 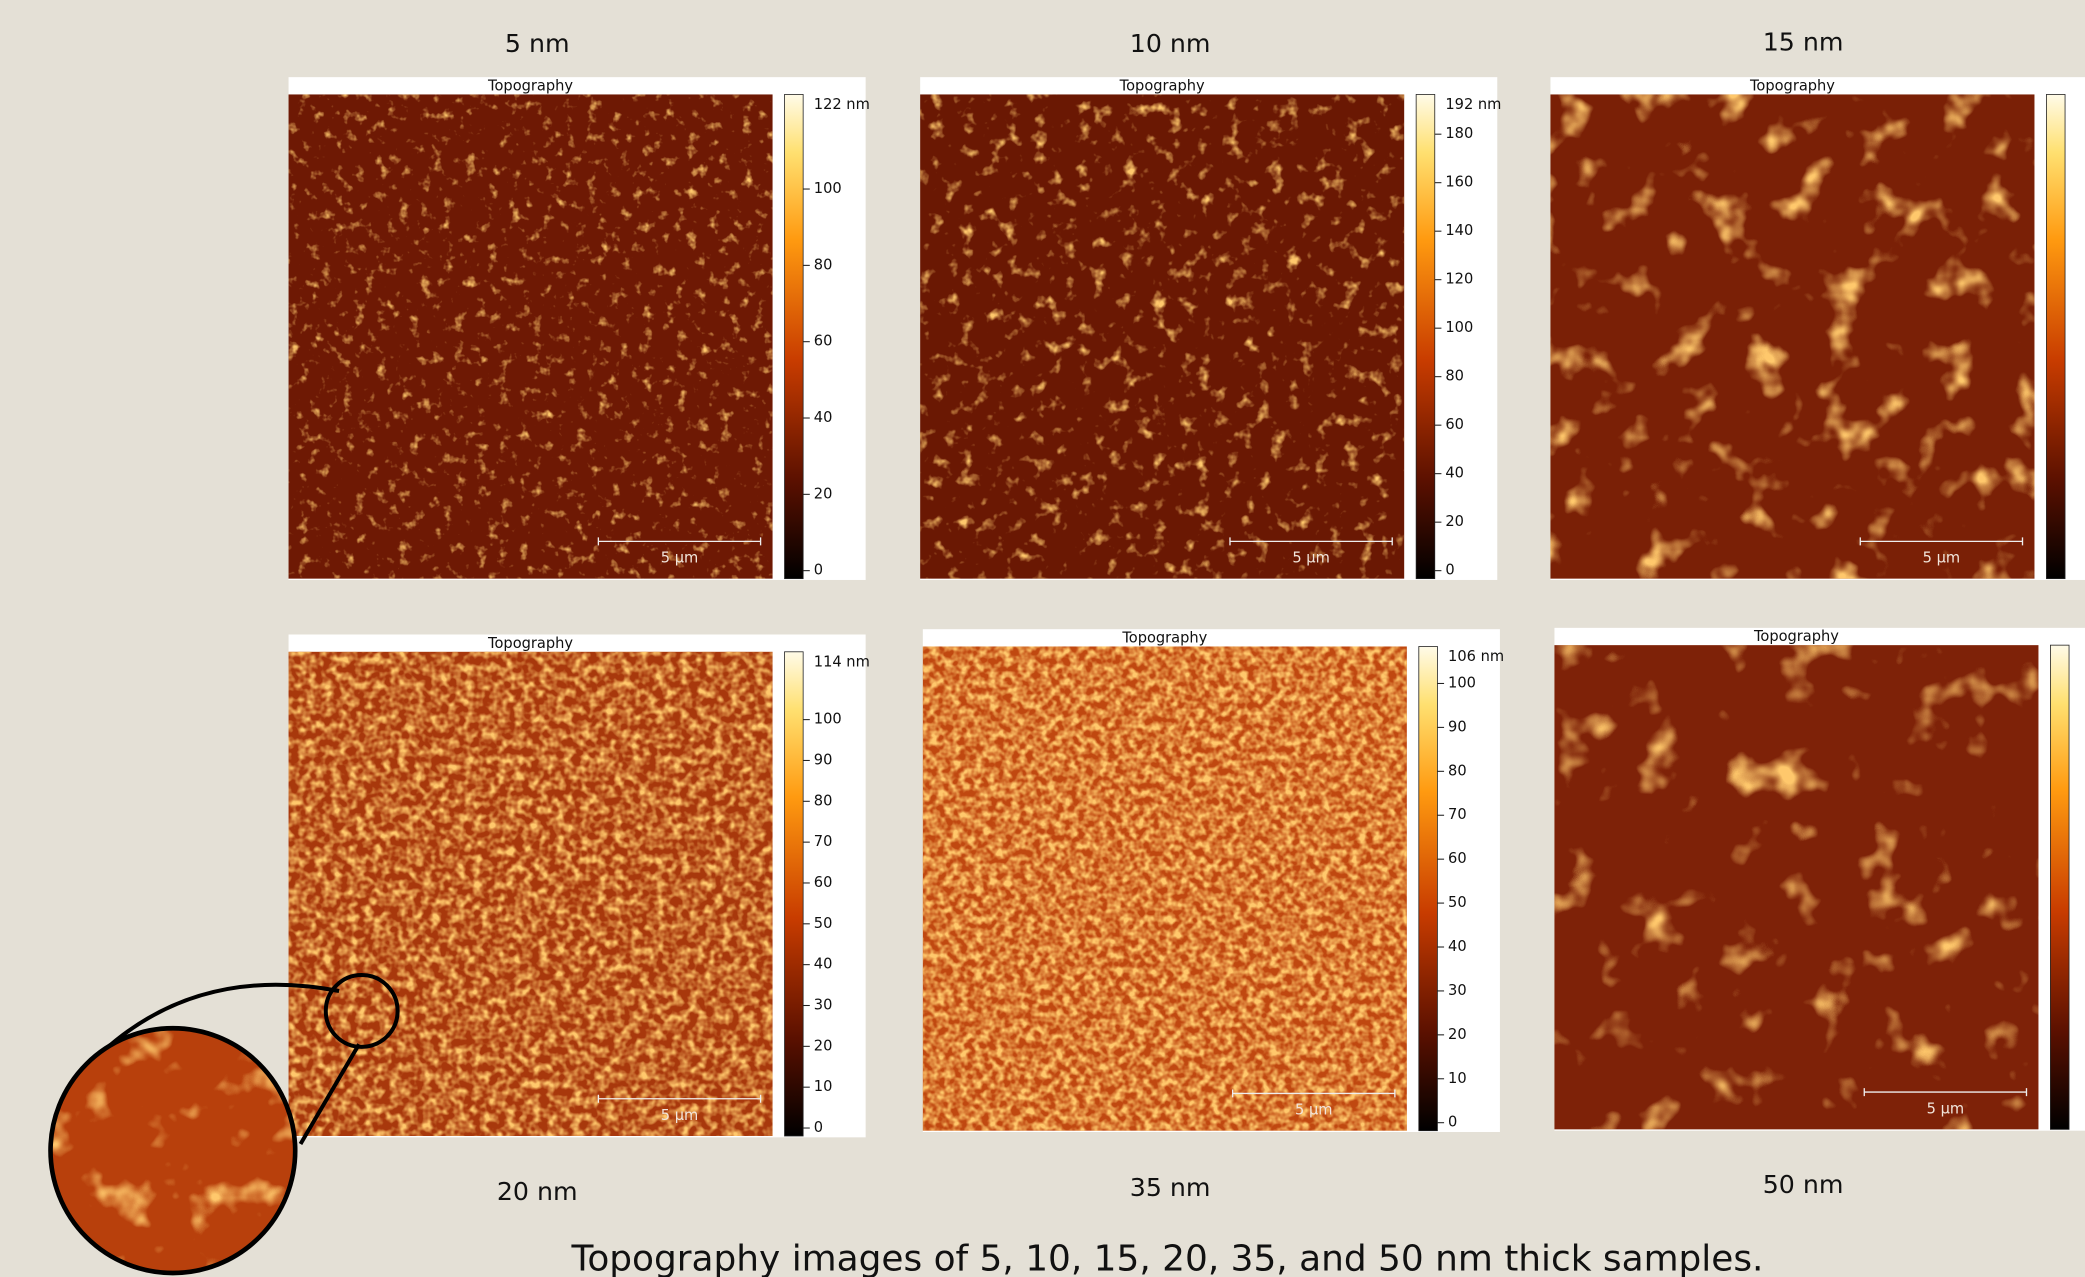 I want to click on zoom-outline, so click(x=173, y=1150).